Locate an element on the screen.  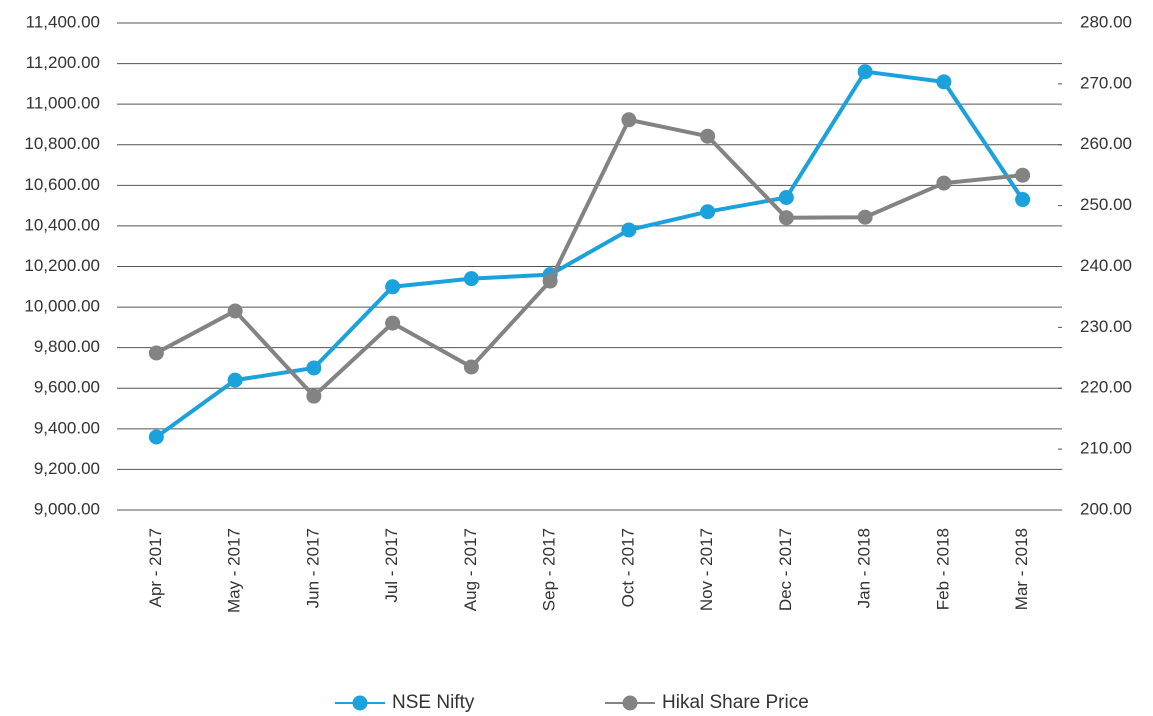
y-tick-label: 9,000.00 is located at coordinates (67, 508).